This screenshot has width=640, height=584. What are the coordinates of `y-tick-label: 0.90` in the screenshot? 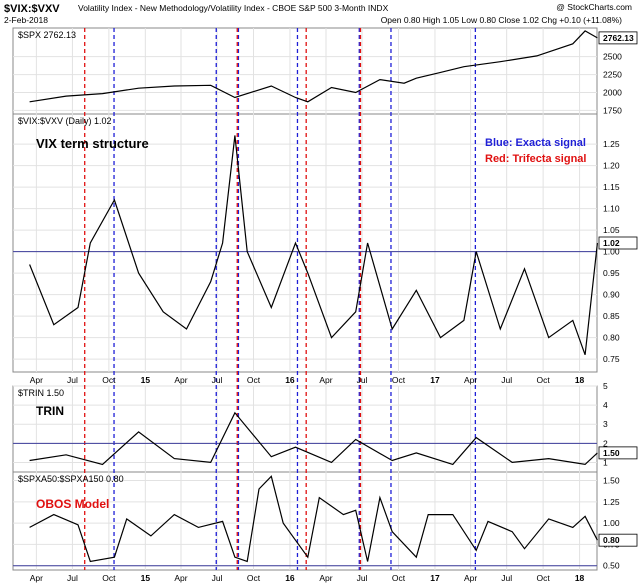 It's located at (611, 295).